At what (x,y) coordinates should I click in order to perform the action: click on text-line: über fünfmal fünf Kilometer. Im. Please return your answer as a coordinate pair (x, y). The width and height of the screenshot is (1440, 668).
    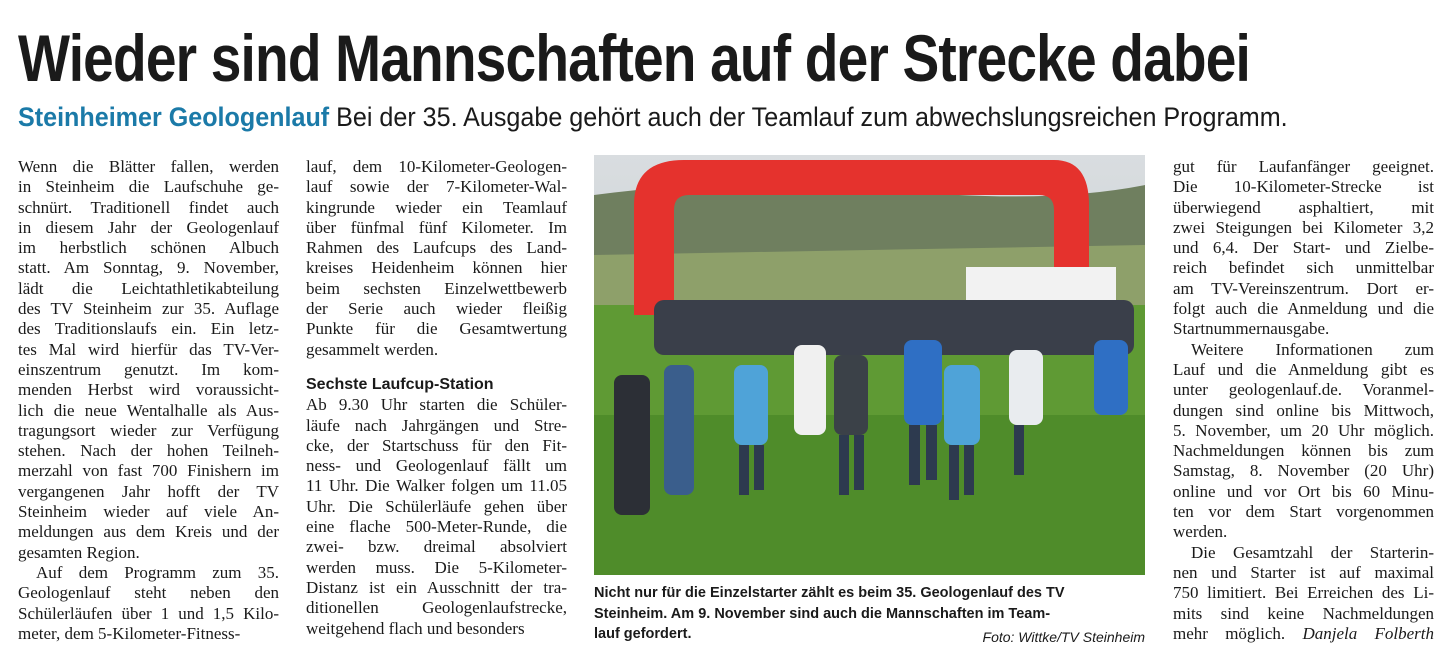
    Looking at the image, I should click on (436, 227).